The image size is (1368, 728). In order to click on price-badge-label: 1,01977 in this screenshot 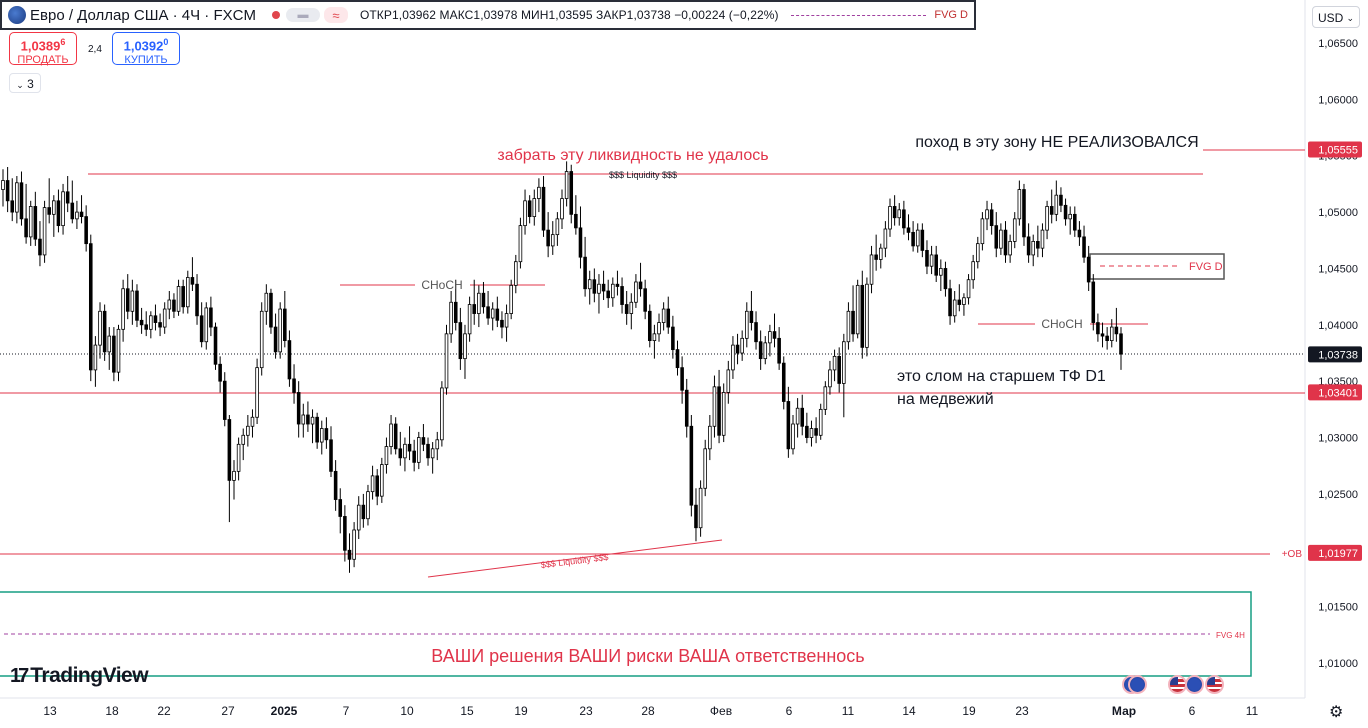, I will do `click(1338, 554)`.